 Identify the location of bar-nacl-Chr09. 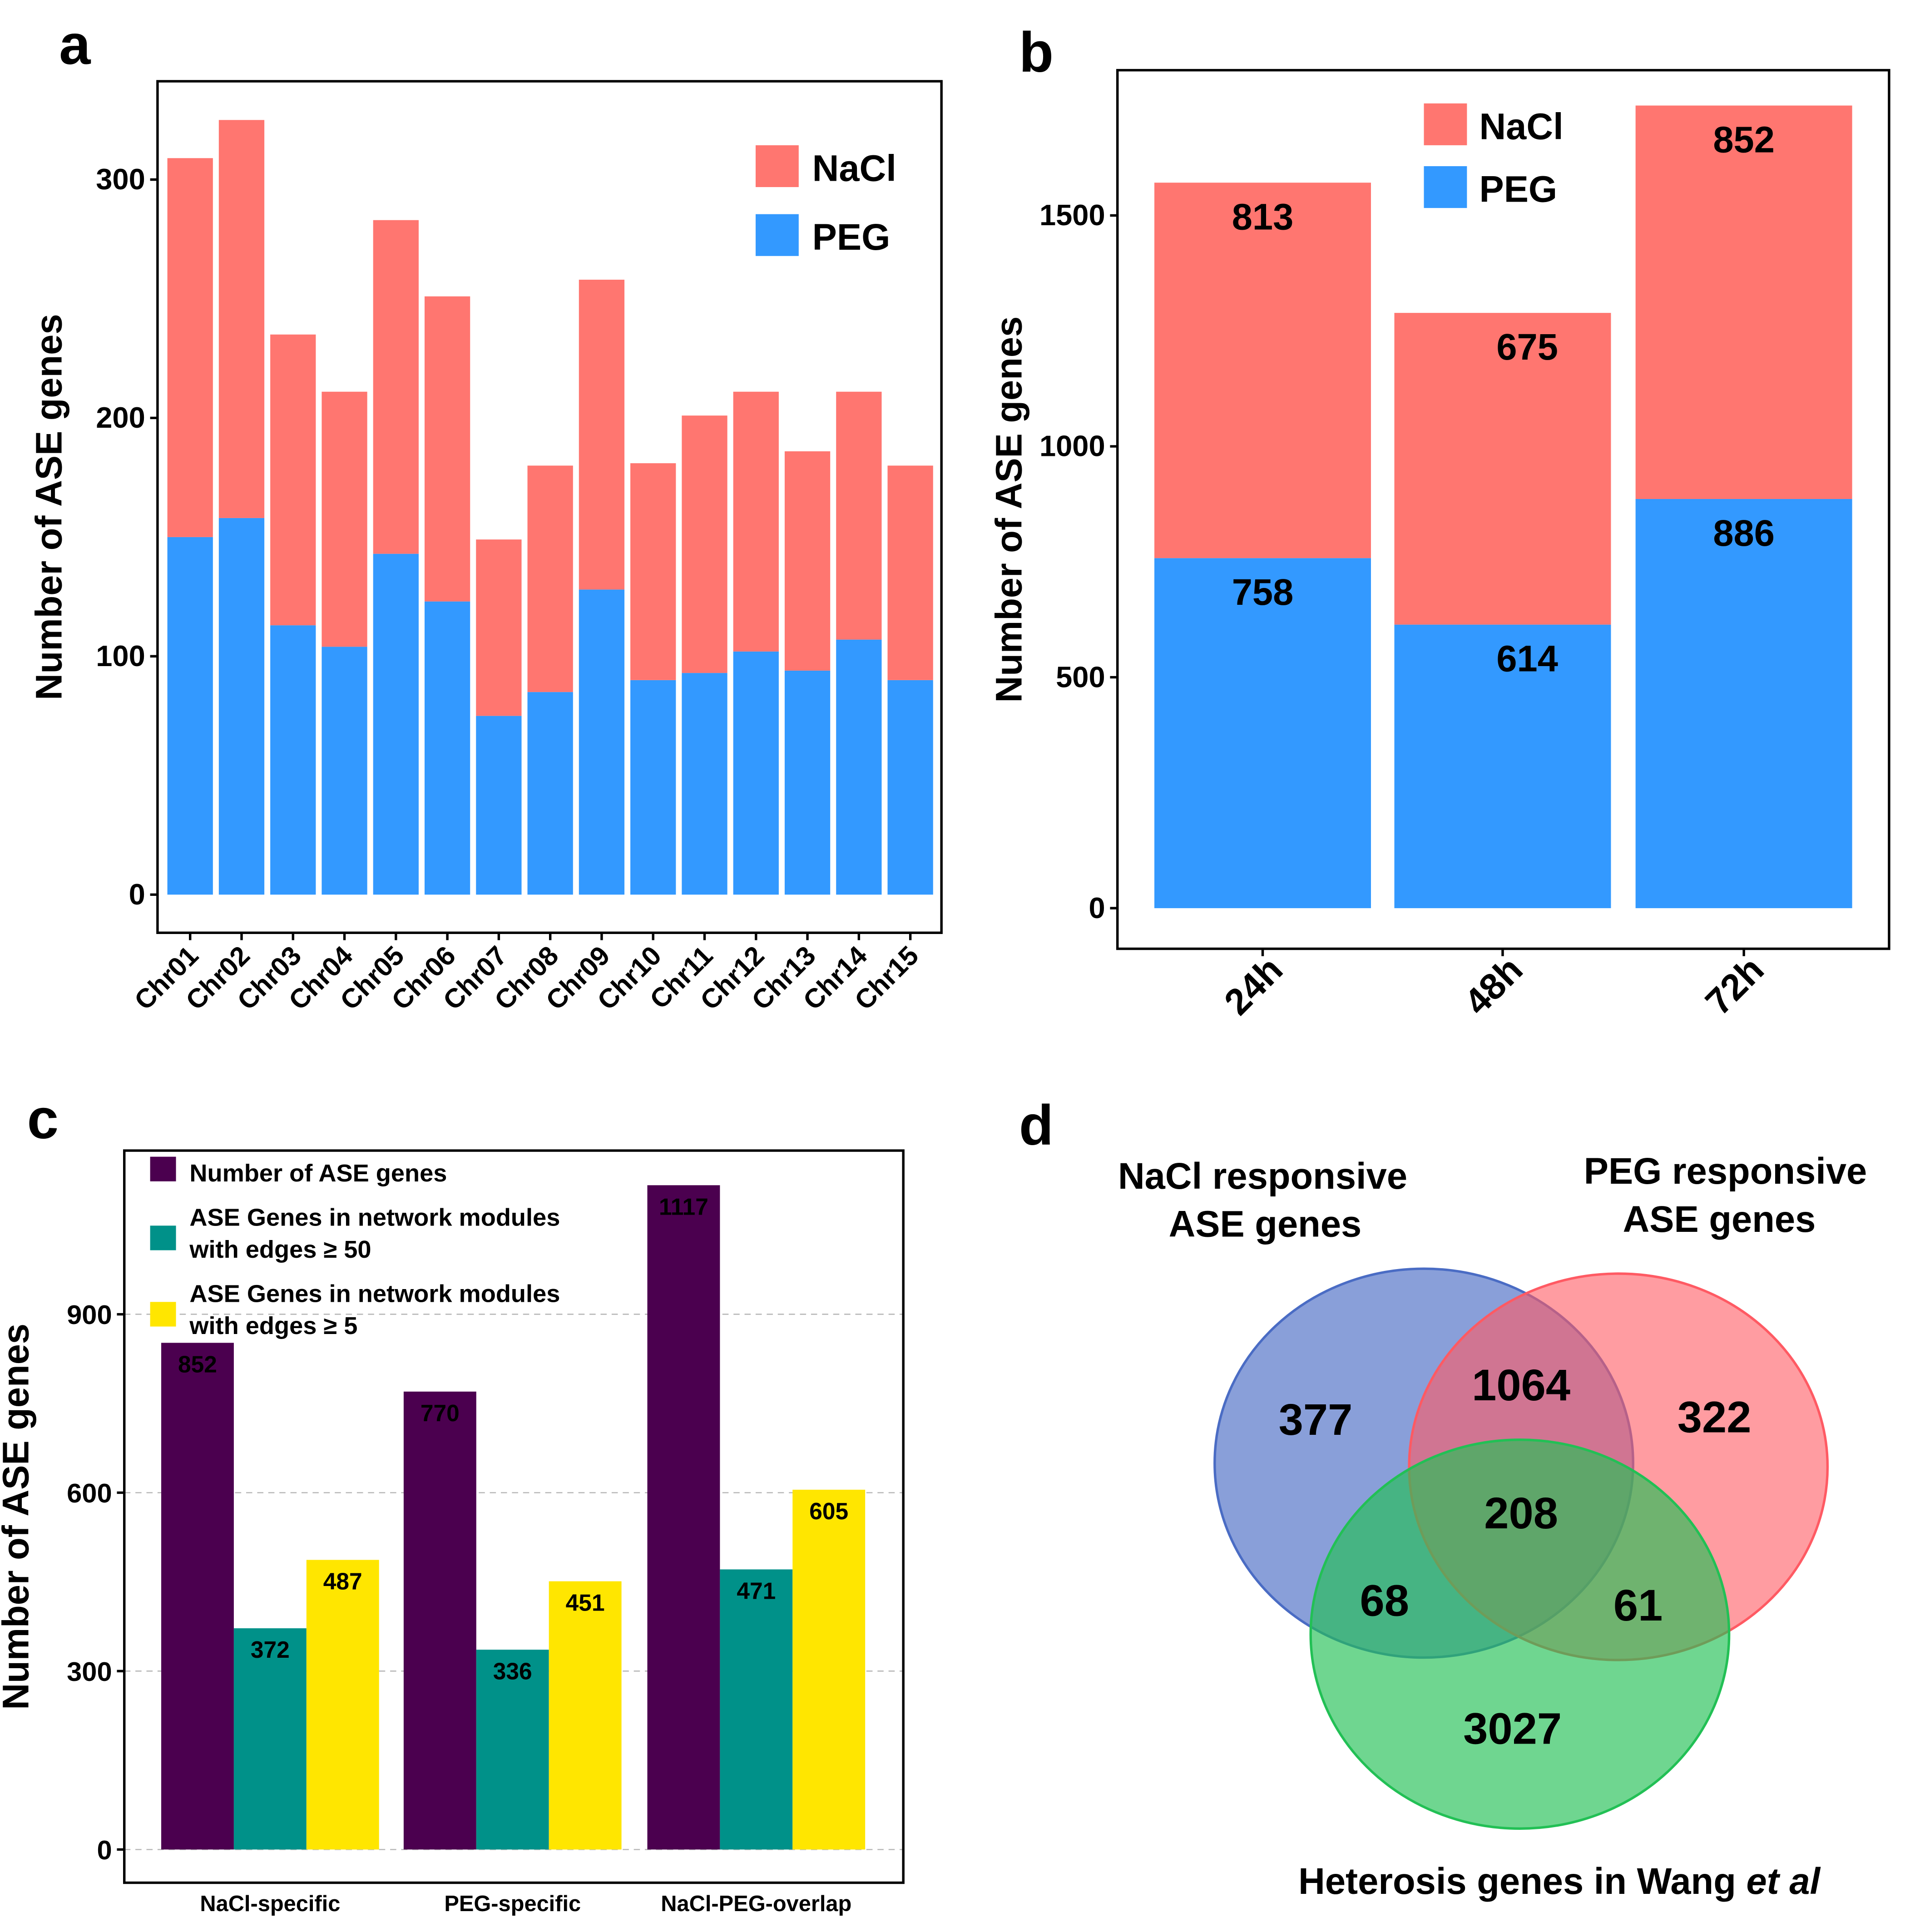
(602, 435).